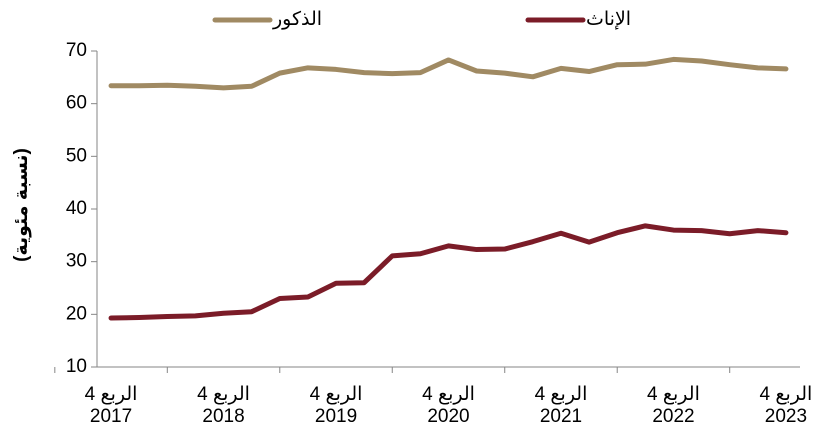 The image size is (816, 441). What do you see at coordinates (76, 155) in the screenshot?
I see `y-tick-label: 50` at bounding box center [76, 155].